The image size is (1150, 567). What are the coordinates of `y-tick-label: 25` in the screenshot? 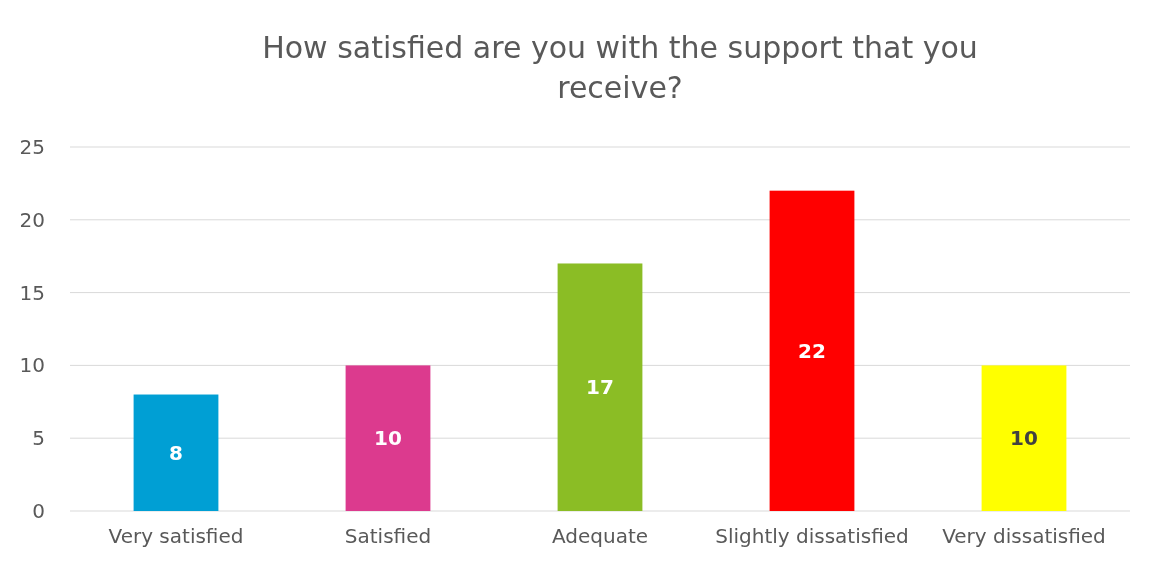 It's located at (32, 147).